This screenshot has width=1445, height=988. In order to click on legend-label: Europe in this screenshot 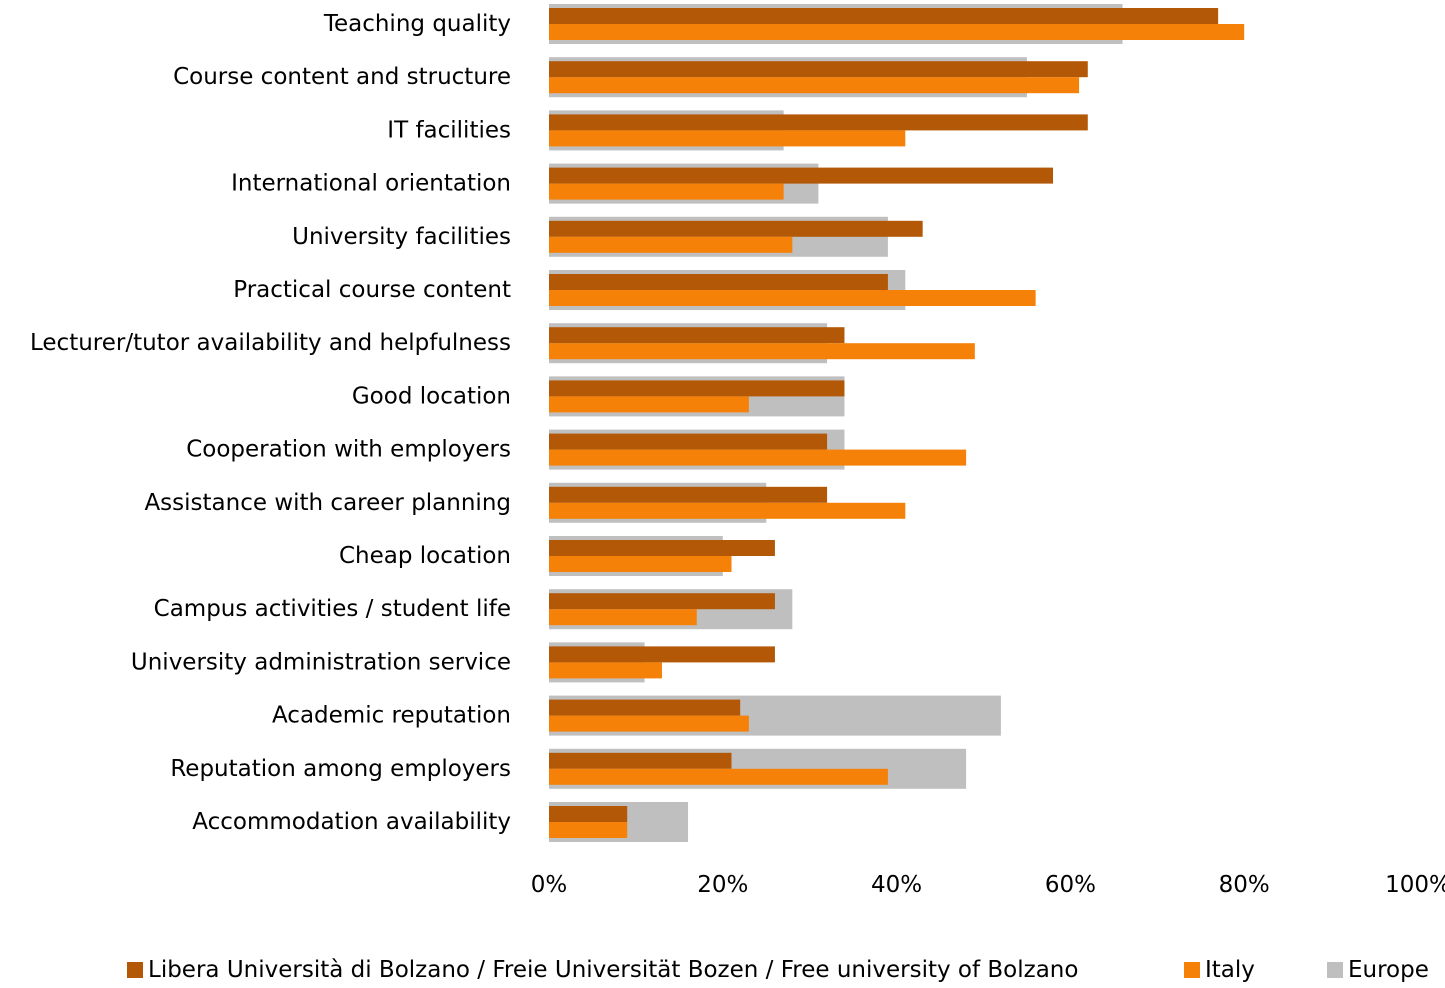, I will do `click(1388, 970)`.